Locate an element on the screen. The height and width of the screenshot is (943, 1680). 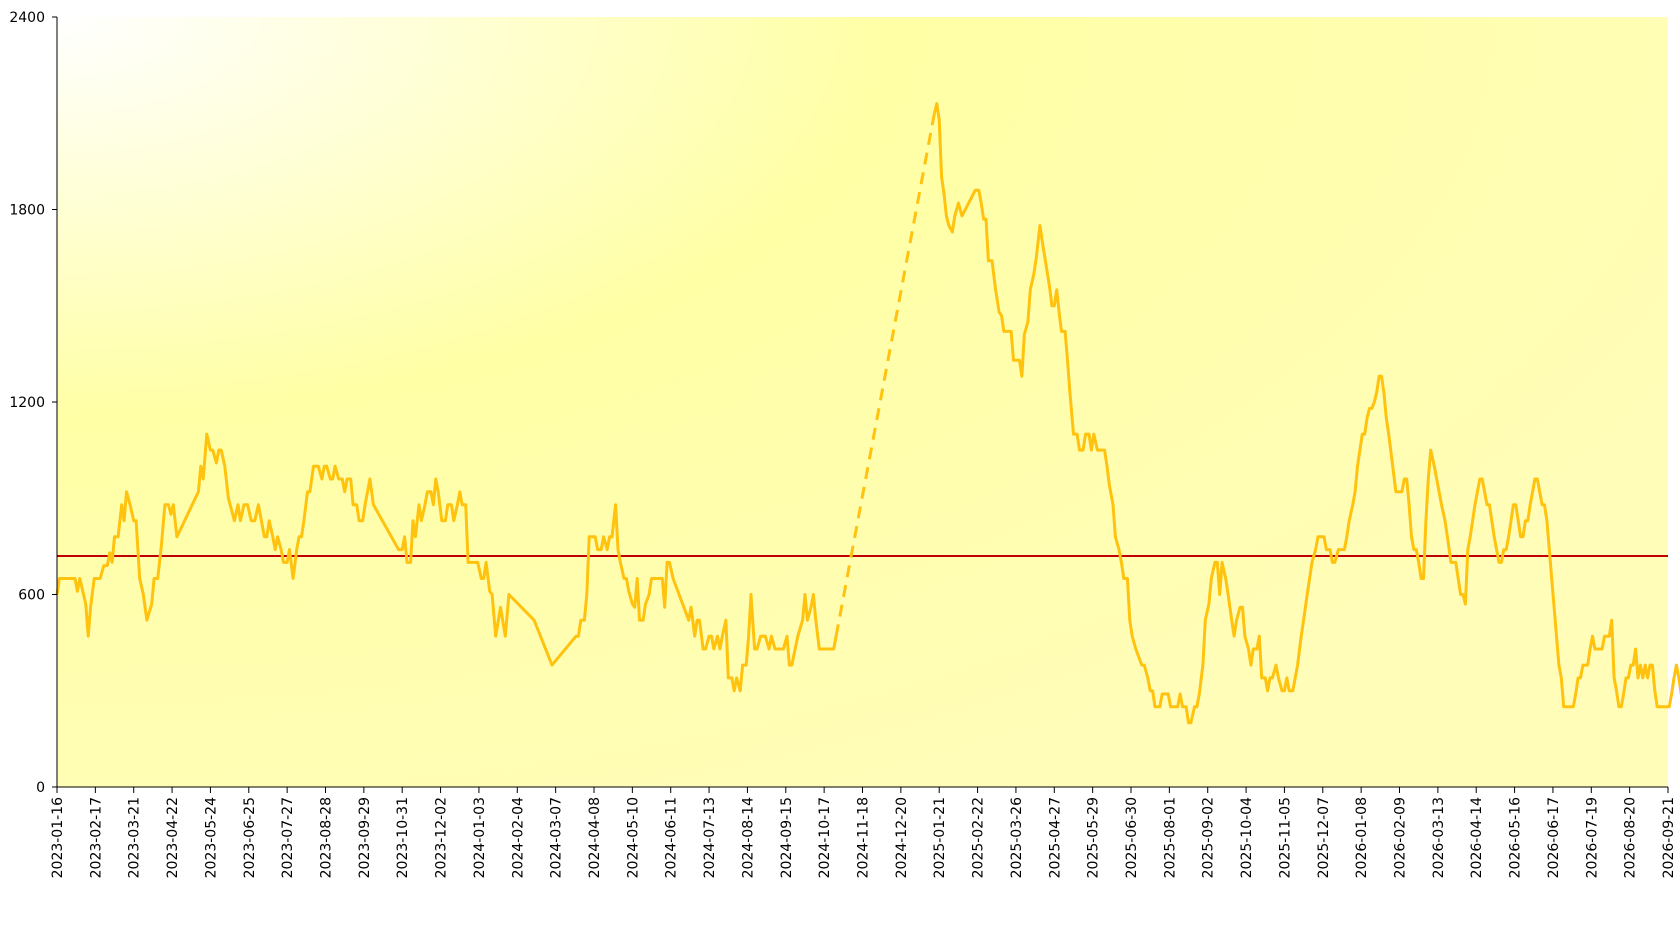
x-tick-label: 2026-07-19 is located at coordinates (1592, 837).